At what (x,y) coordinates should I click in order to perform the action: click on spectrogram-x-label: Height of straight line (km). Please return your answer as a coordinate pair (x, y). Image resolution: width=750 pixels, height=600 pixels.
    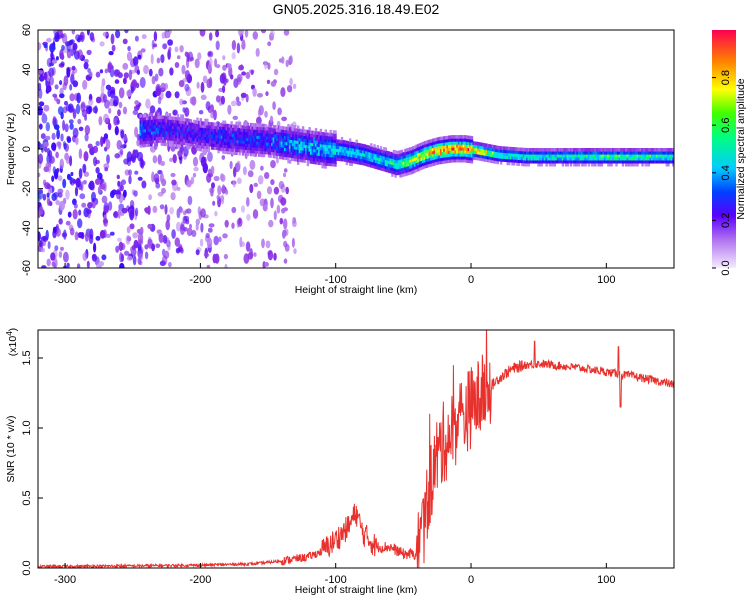
    Looking at the image, I should click on (356, 290).